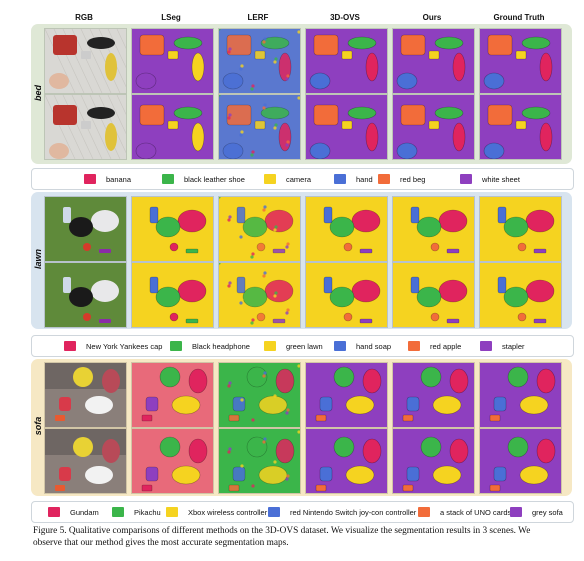  I want to click on legend-item: camera, so click(287, 179).